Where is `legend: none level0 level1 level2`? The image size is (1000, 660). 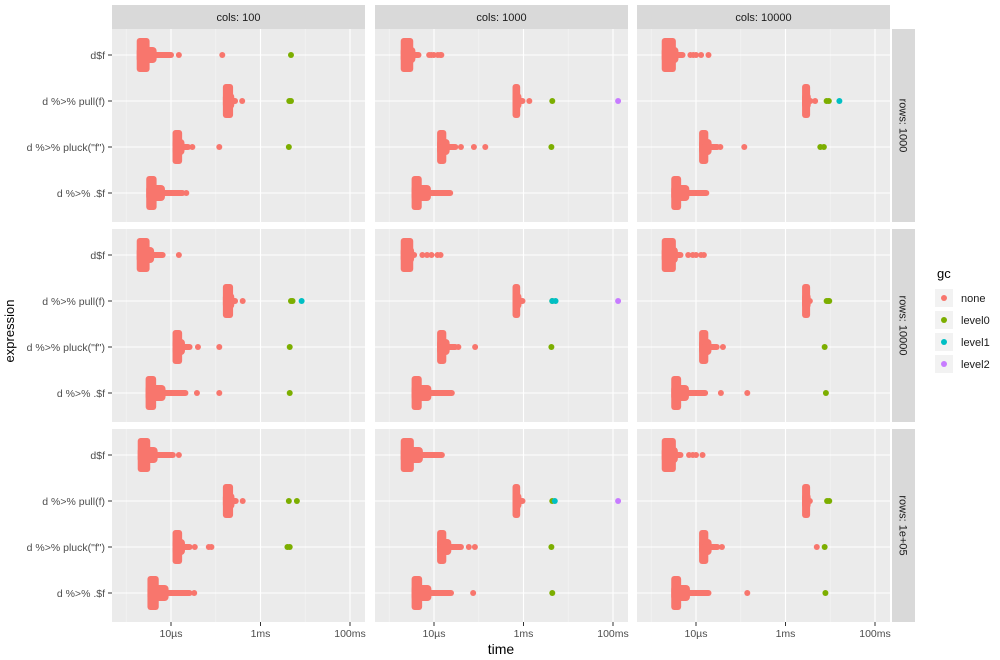 legend: none level0 level1 level2 is located at coordinates (962, 331).